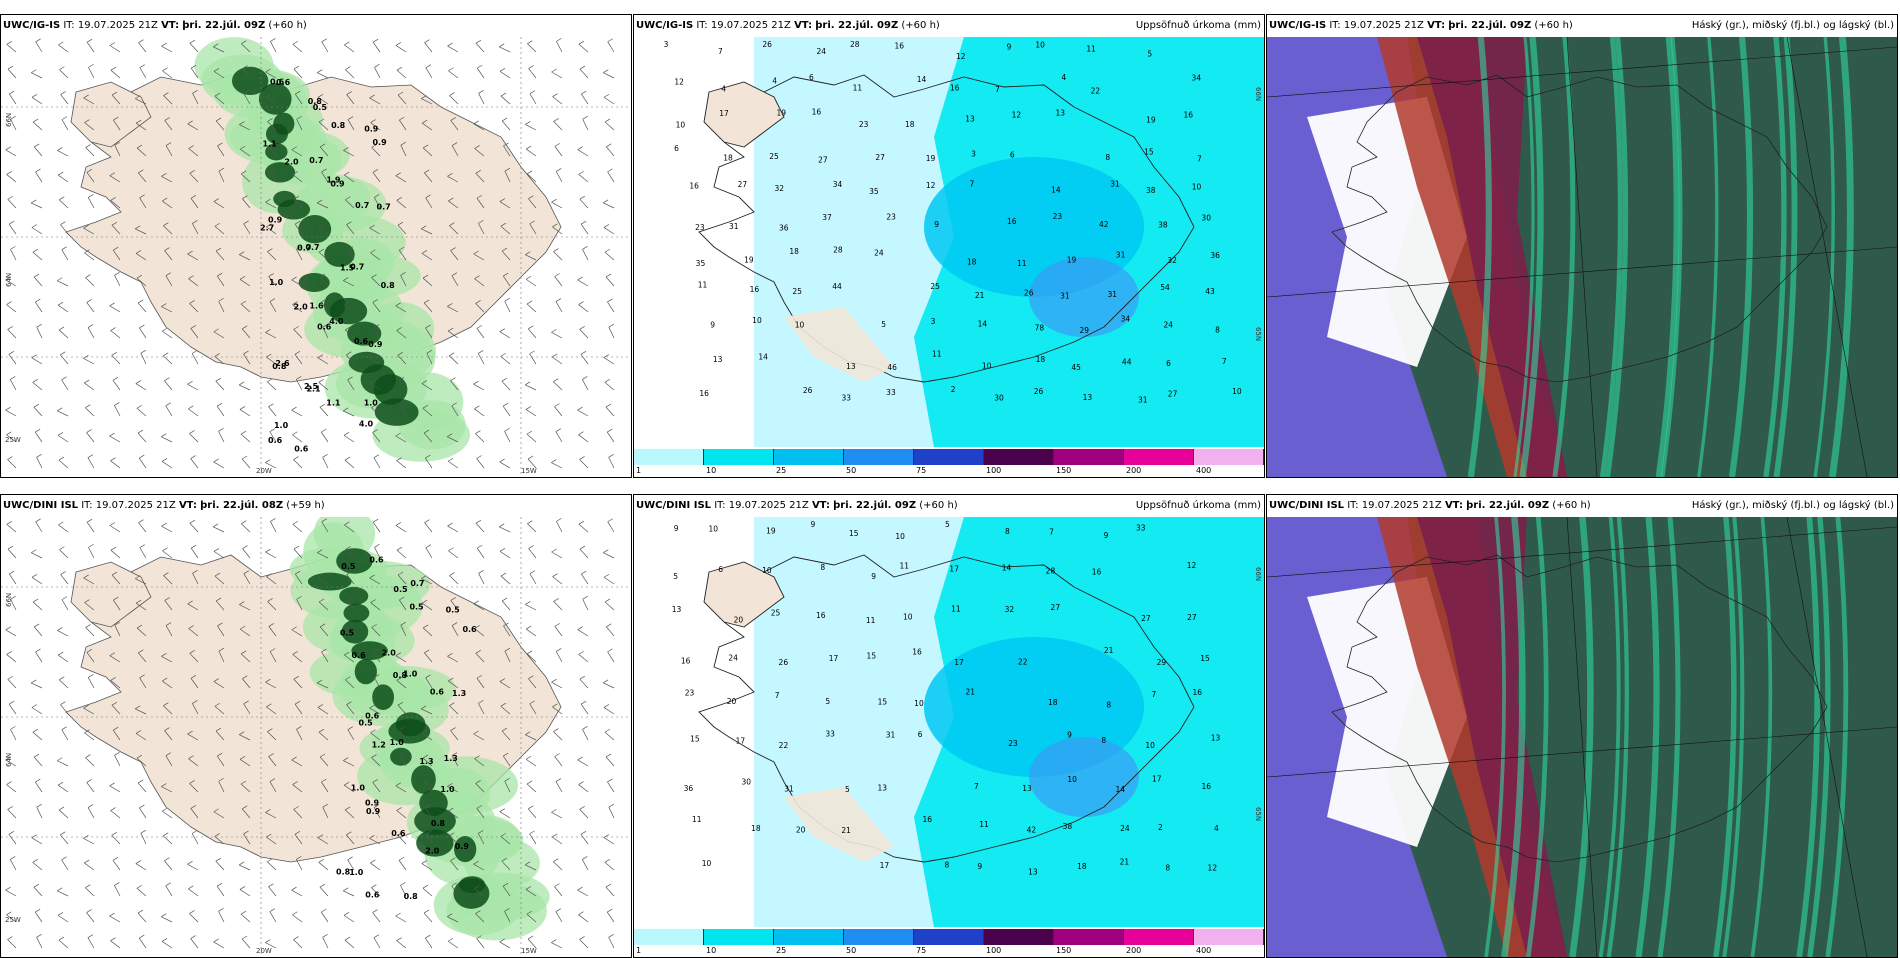 The height and width of the screenshot is (958, 1900). Describe the element at coordinates (1096, 90) in the screenshot. I see `precip-amount-label: 22` at that location.